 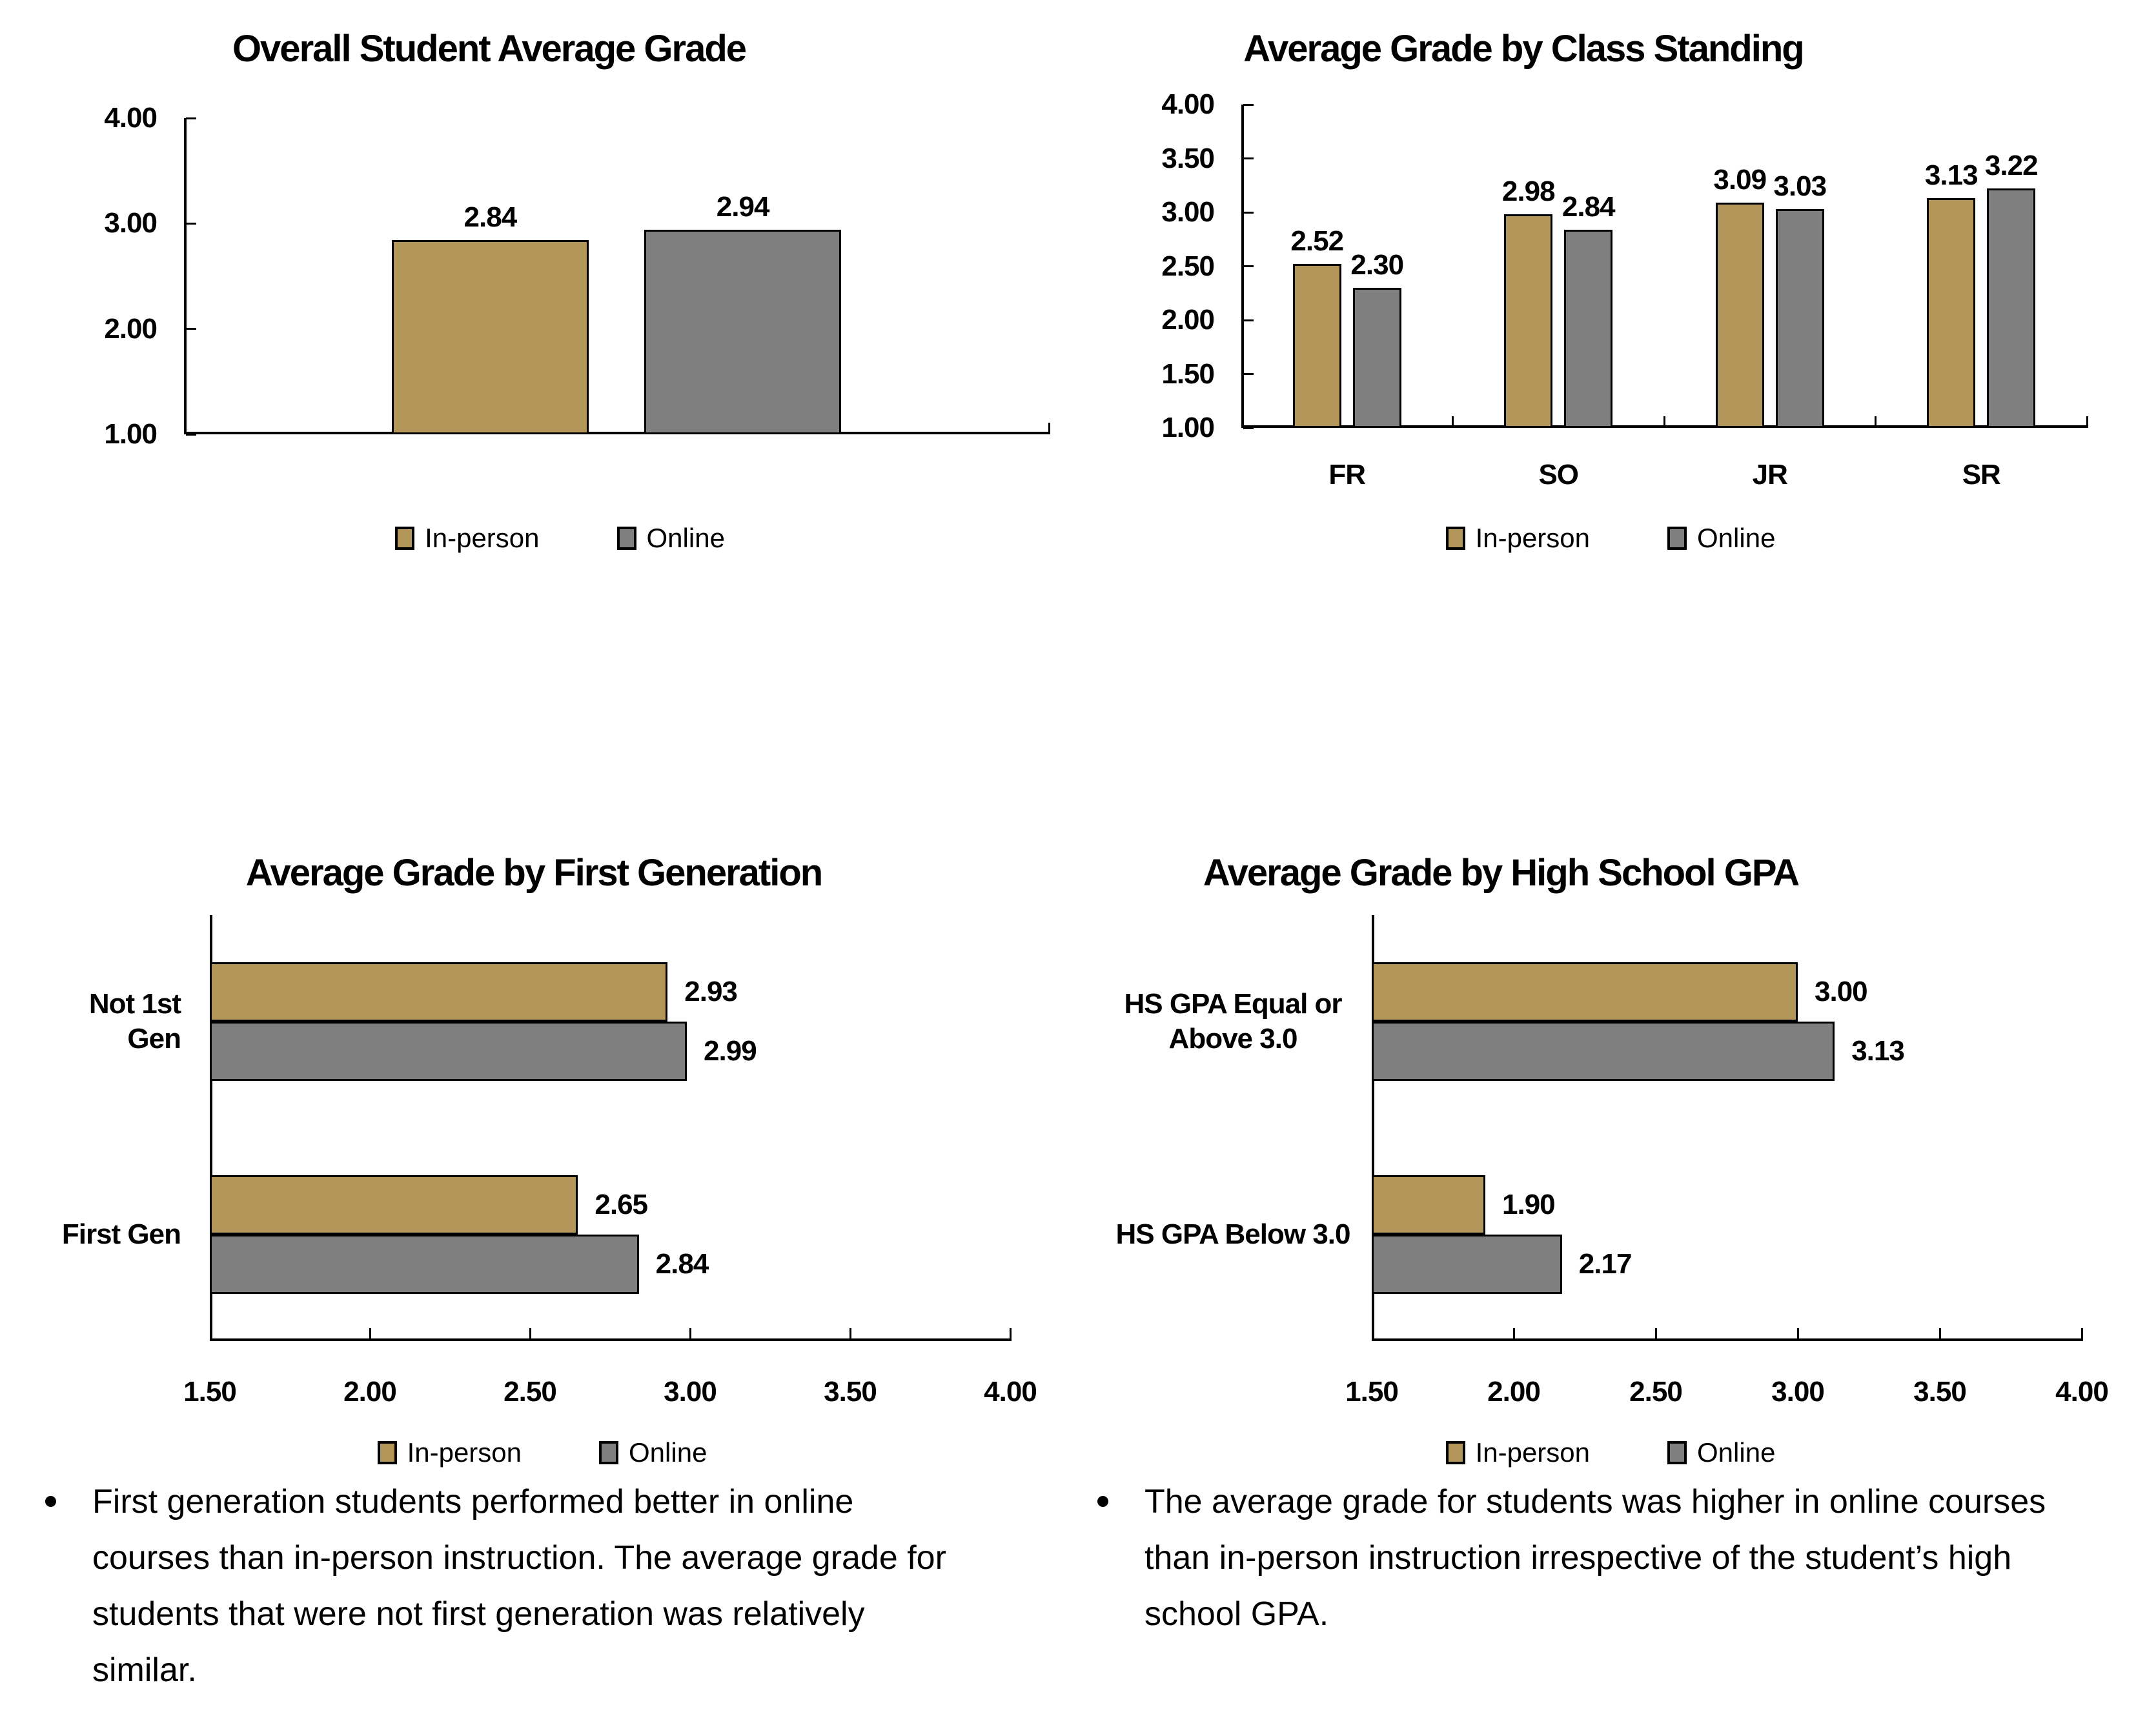 What do you see at coordinates (1878, 1051) in the screenshot?
I see `bar-value-label: 3.13` at bounding box center [1878, 1051].